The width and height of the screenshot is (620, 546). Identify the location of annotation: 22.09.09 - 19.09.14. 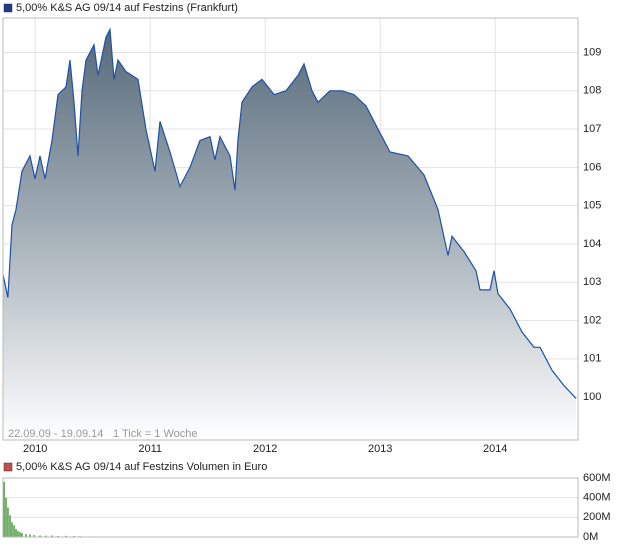
(55, 434).